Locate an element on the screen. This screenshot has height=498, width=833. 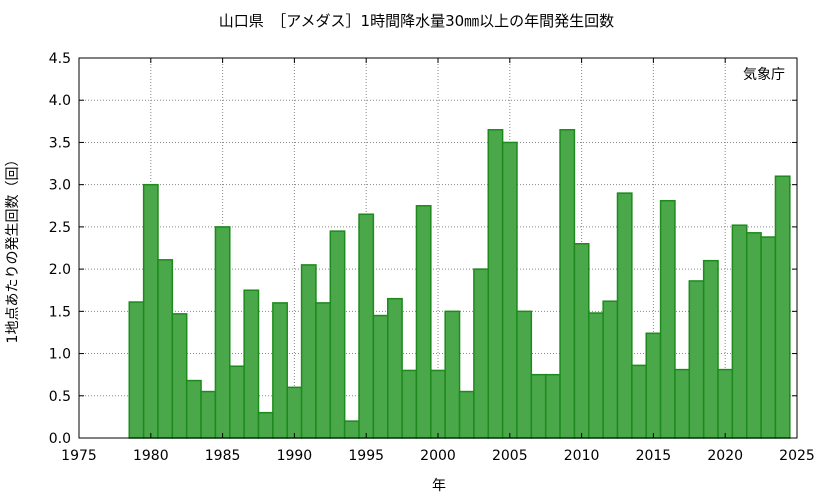
bar-1985 is located at coordinates (222, 332).